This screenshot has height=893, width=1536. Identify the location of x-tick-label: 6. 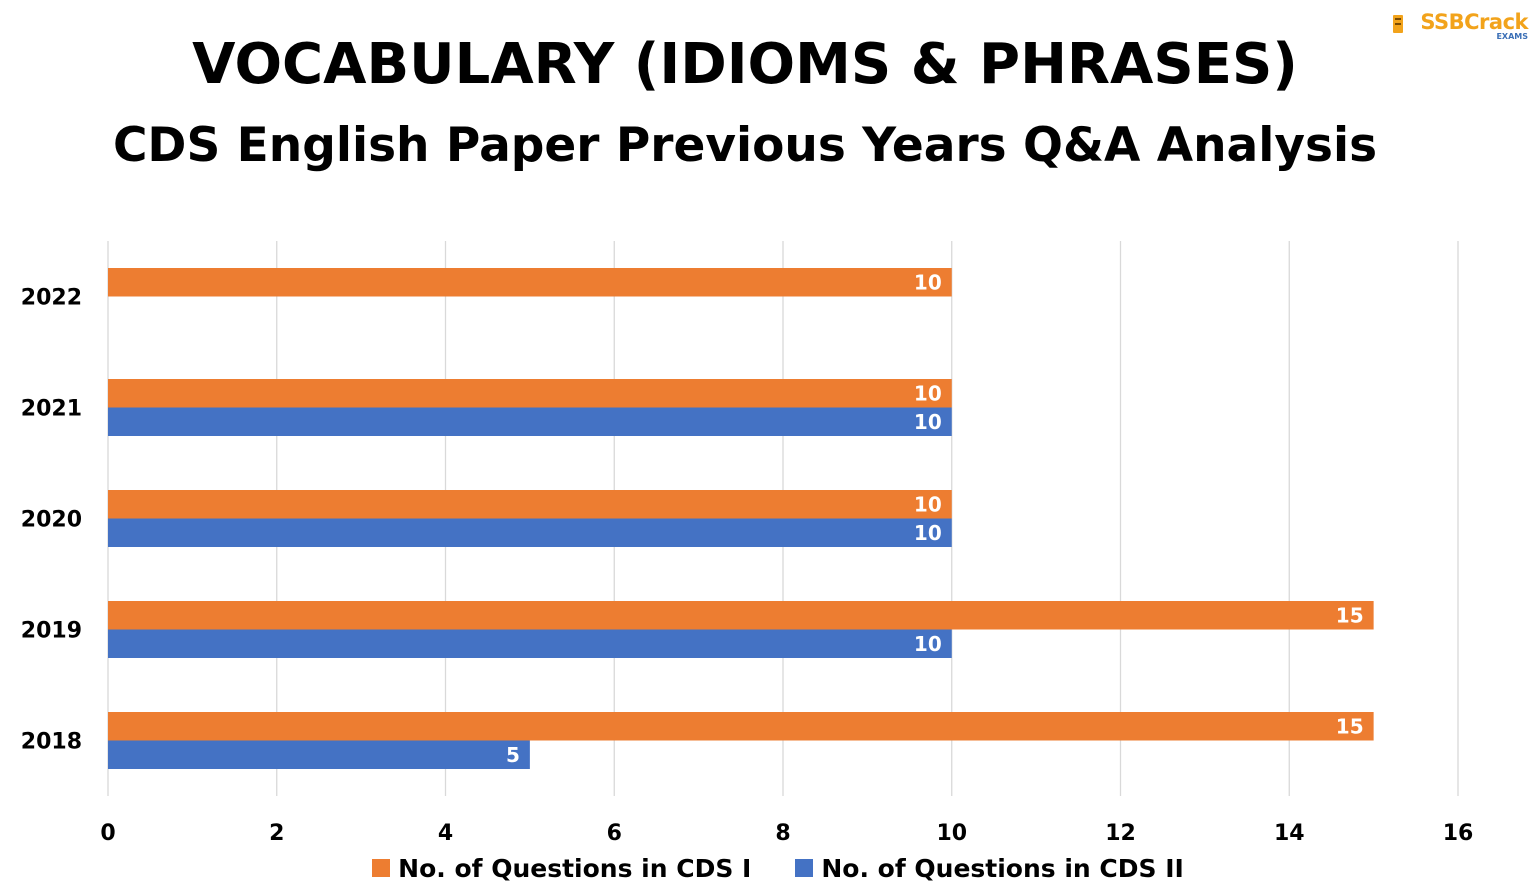
(614, 833).